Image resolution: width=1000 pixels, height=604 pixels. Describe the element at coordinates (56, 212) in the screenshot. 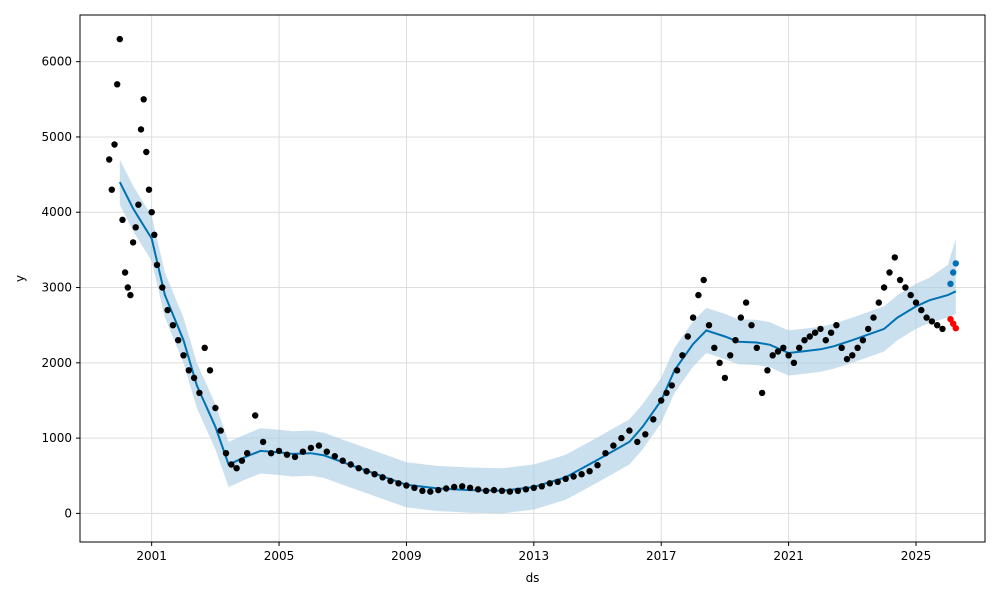

I see `y-tick-label: 4000` at that location.